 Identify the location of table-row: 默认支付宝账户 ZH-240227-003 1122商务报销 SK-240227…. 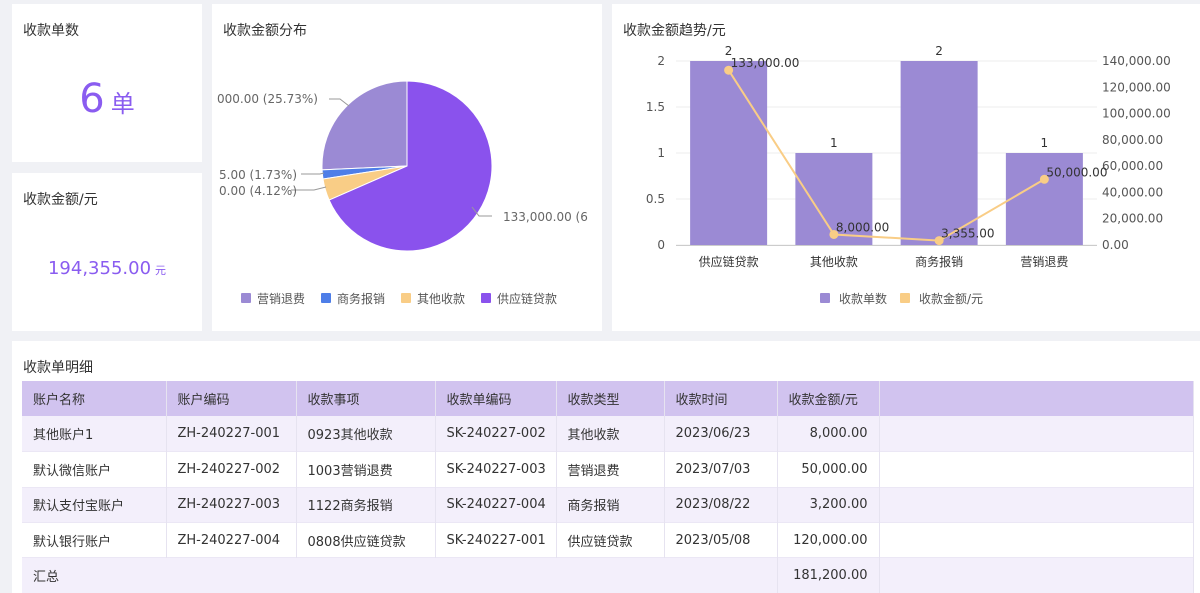
(608, 505).